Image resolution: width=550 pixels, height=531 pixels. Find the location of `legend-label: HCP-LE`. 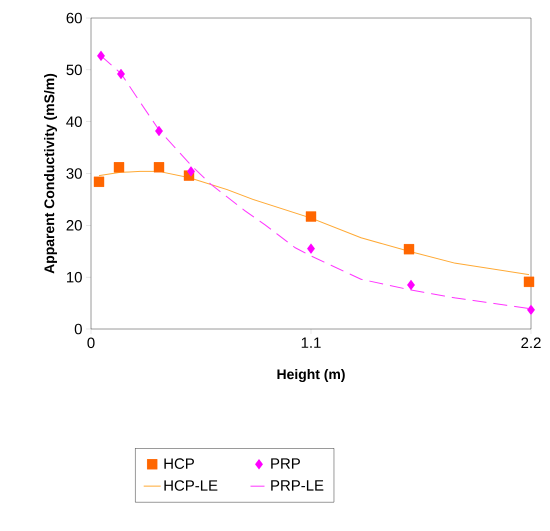

legend-label: HCP-LE is located at coordinates (191, 485).